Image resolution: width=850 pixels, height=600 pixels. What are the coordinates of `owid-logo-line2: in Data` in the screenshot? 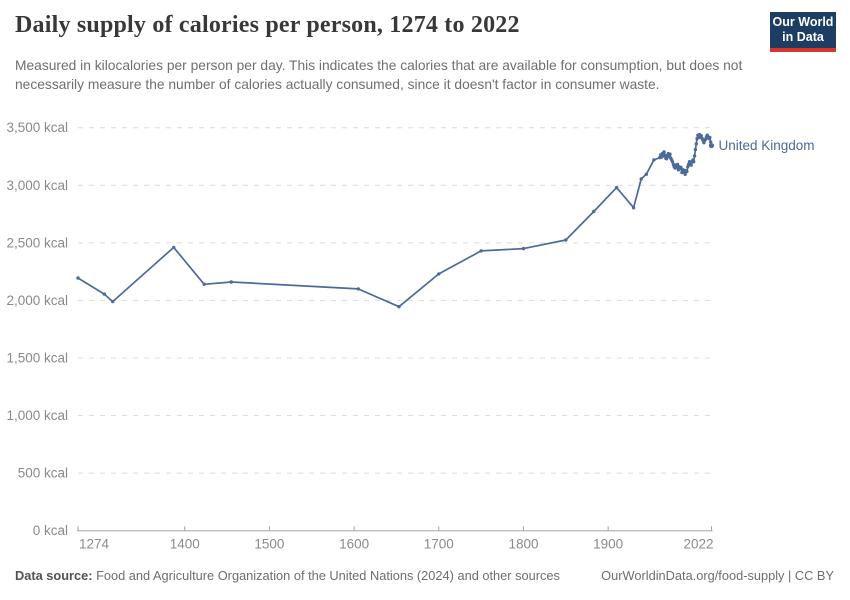 It's located at (803, 37).